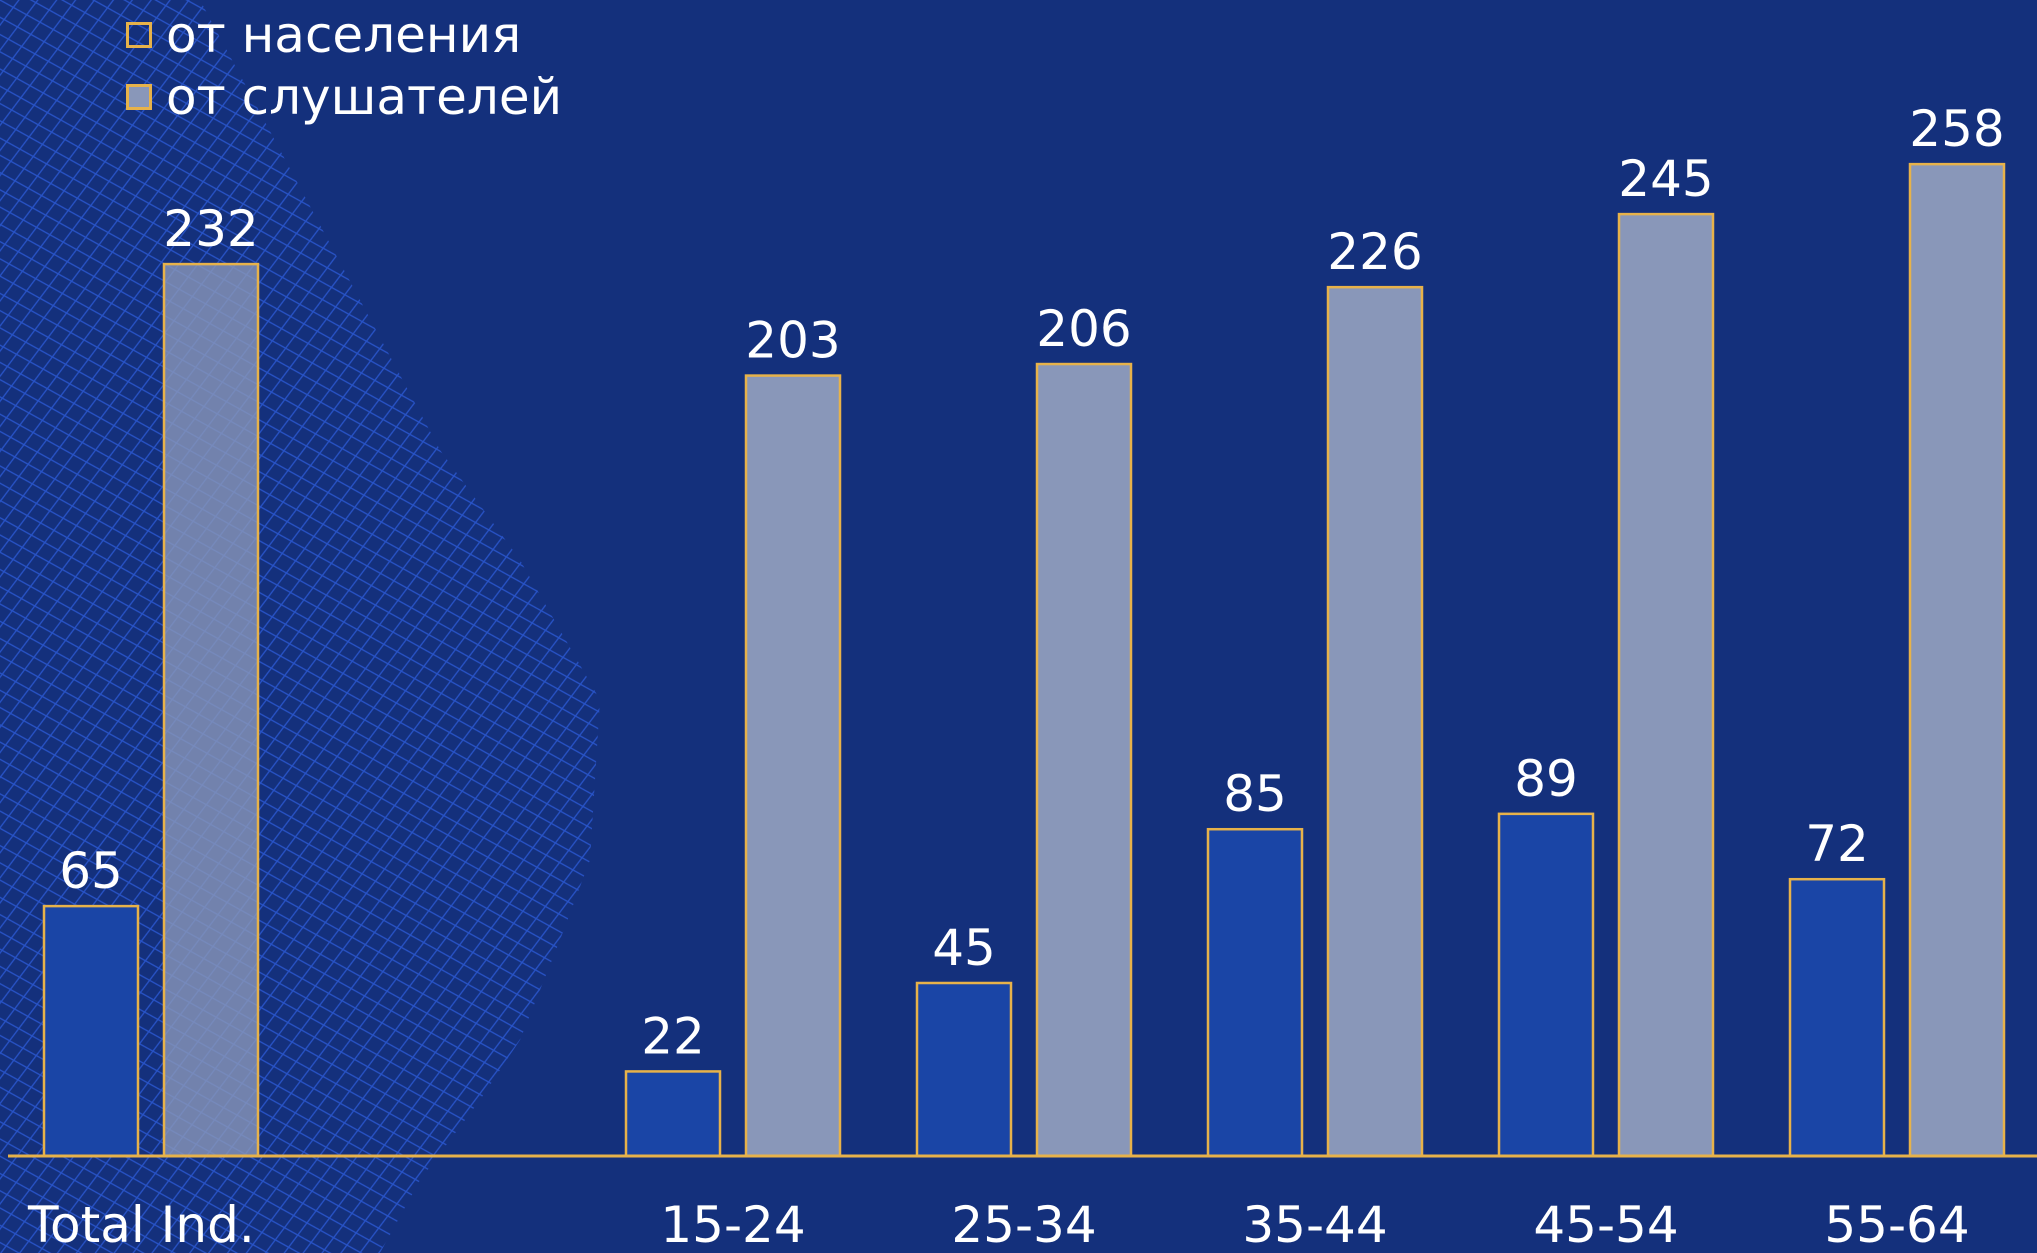 The height and width of the screenshot is (1253, 2037). I want to click on x-tick-label-0: Total Ind., so click(141, 1224).